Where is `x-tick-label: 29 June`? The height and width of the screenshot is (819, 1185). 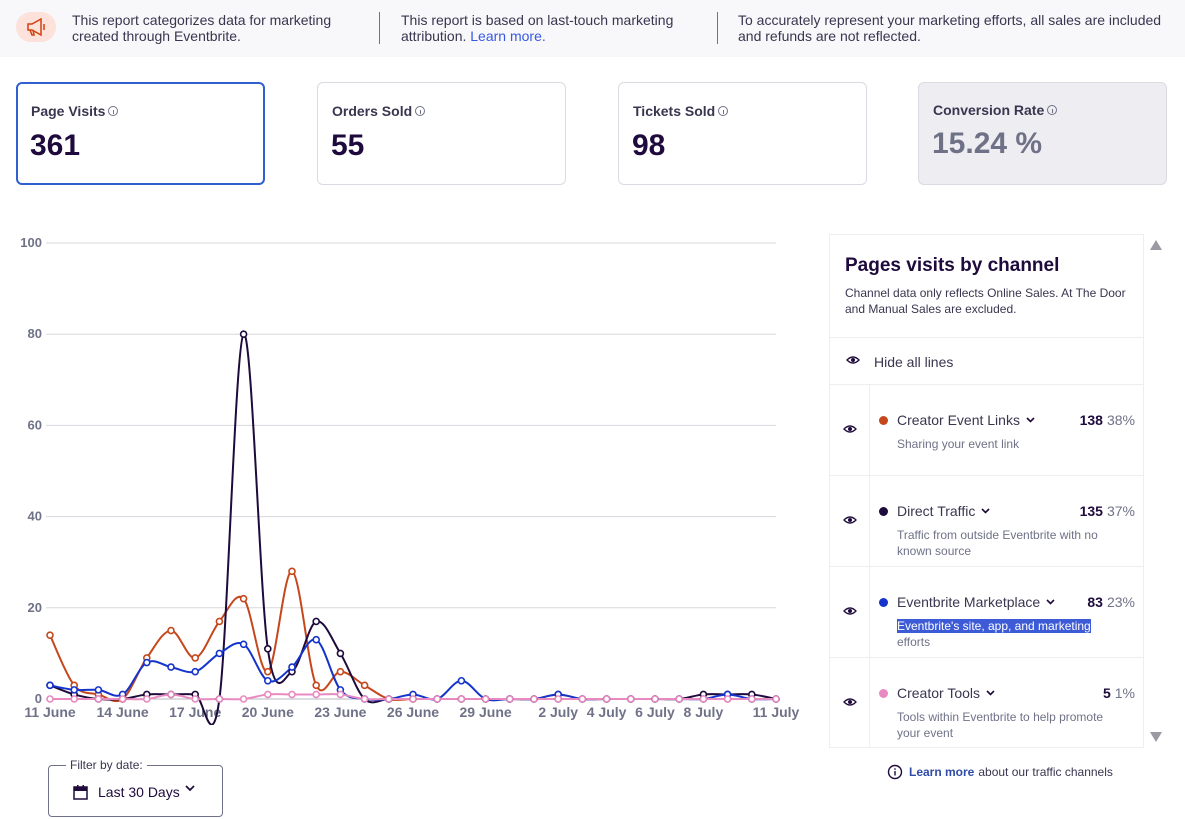 x-tick-label: 29 June is located at coordinates (486, 712).